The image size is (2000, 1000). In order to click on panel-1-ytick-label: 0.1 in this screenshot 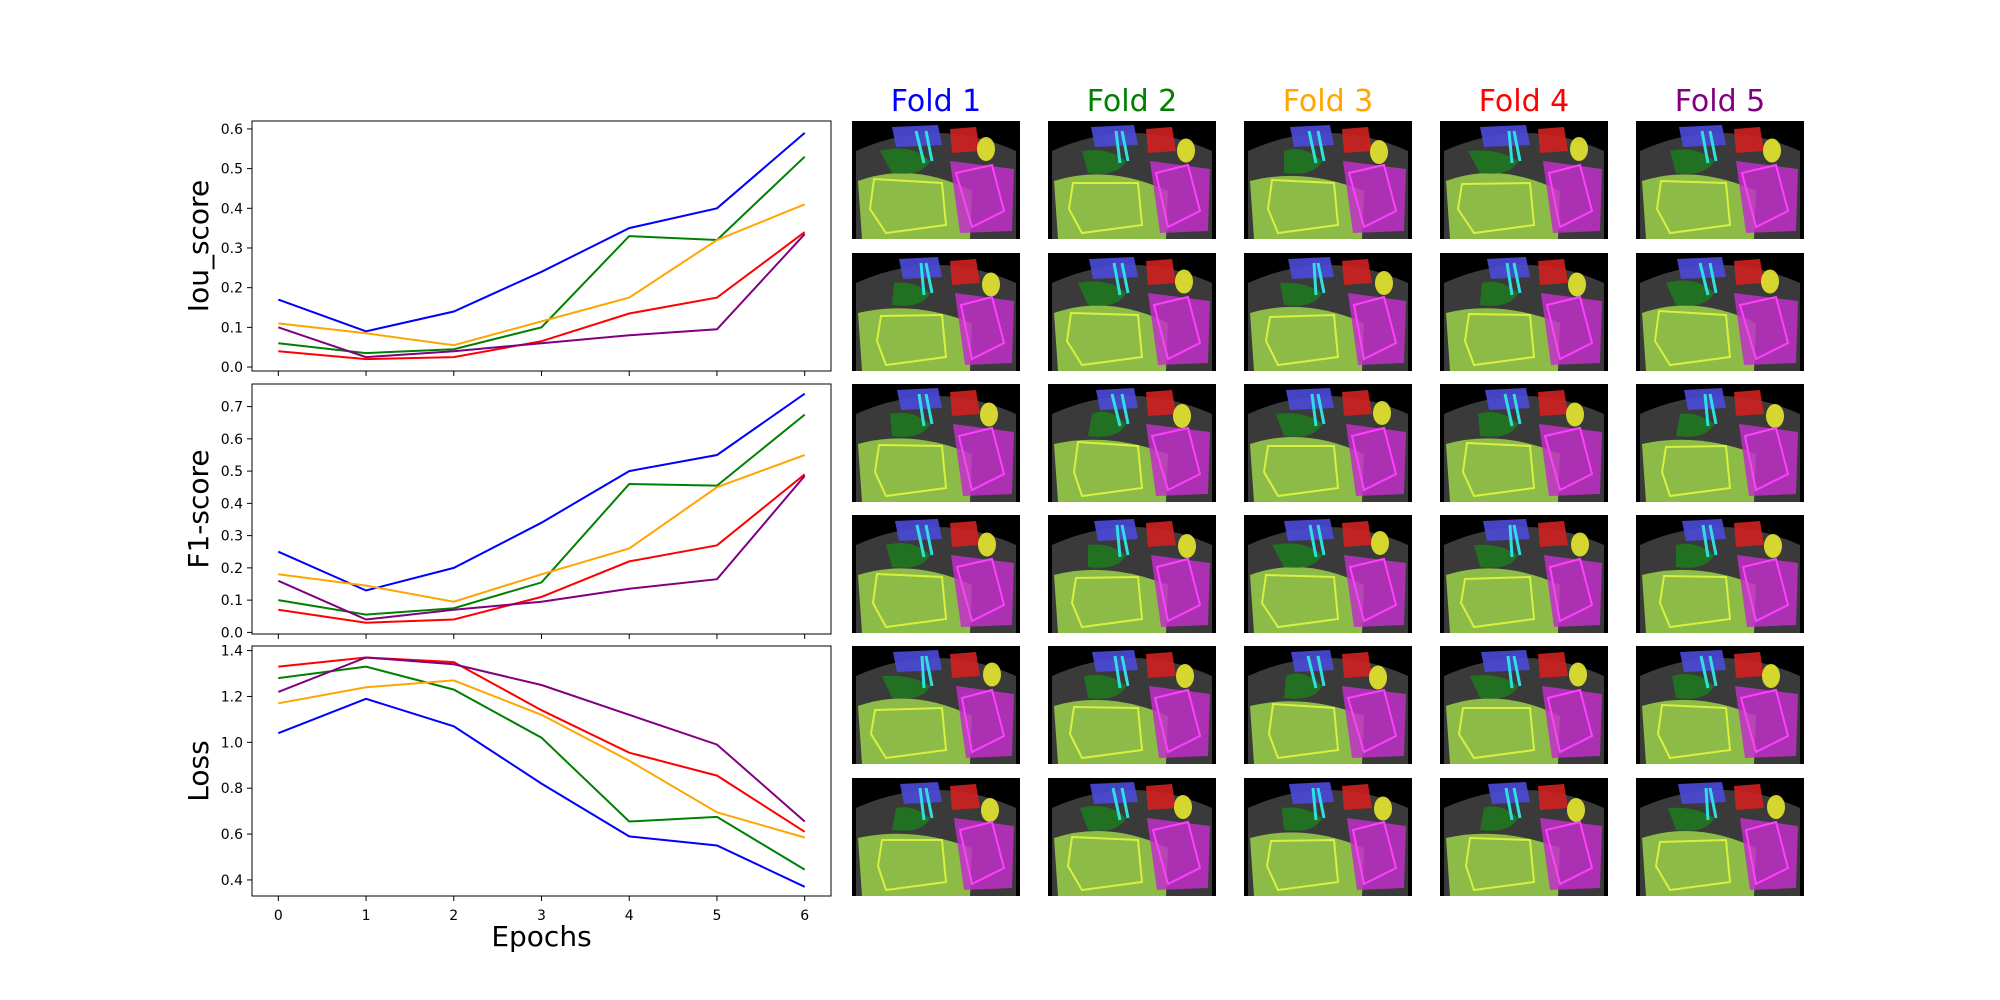, I will do `click(232, 328)`.